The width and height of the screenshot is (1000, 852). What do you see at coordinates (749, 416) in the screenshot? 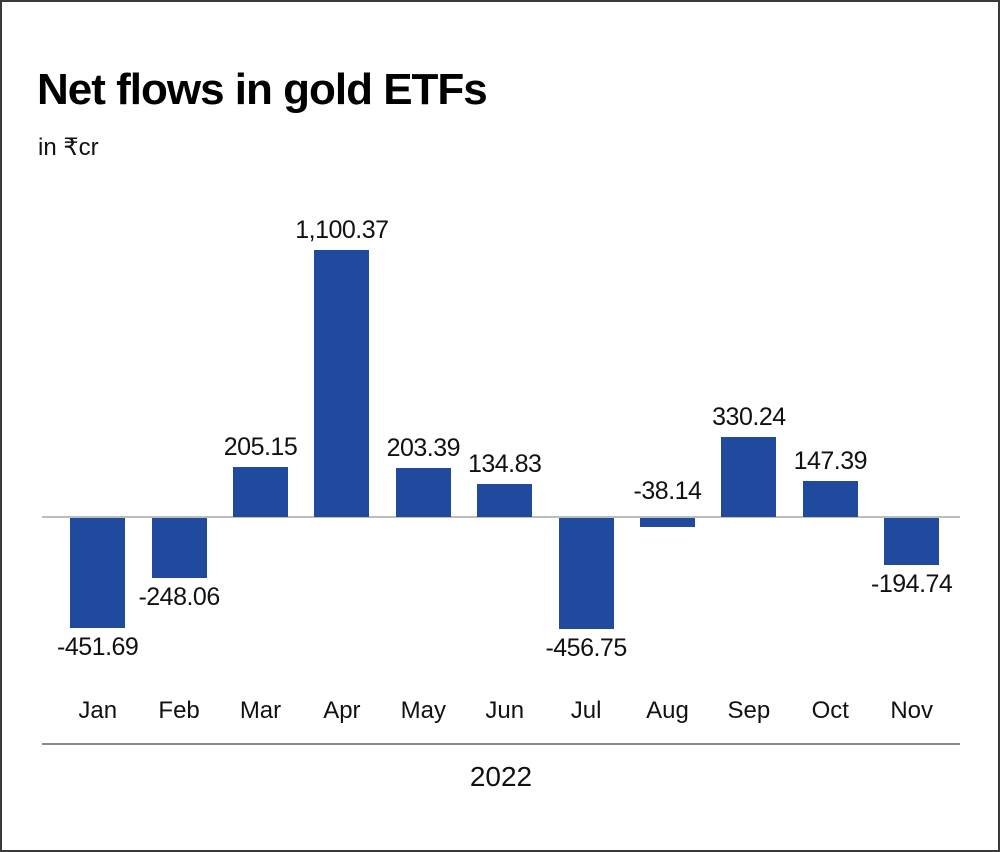
I see `value-label-sep: 330.24` at bounding box center [749, 416].